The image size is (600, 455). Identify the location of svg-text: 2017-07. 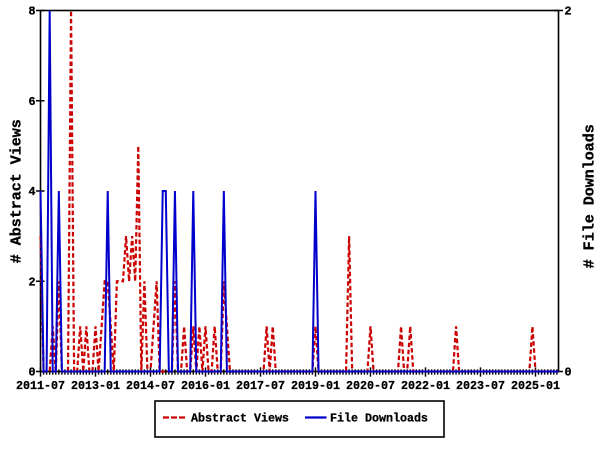
(260, 386).